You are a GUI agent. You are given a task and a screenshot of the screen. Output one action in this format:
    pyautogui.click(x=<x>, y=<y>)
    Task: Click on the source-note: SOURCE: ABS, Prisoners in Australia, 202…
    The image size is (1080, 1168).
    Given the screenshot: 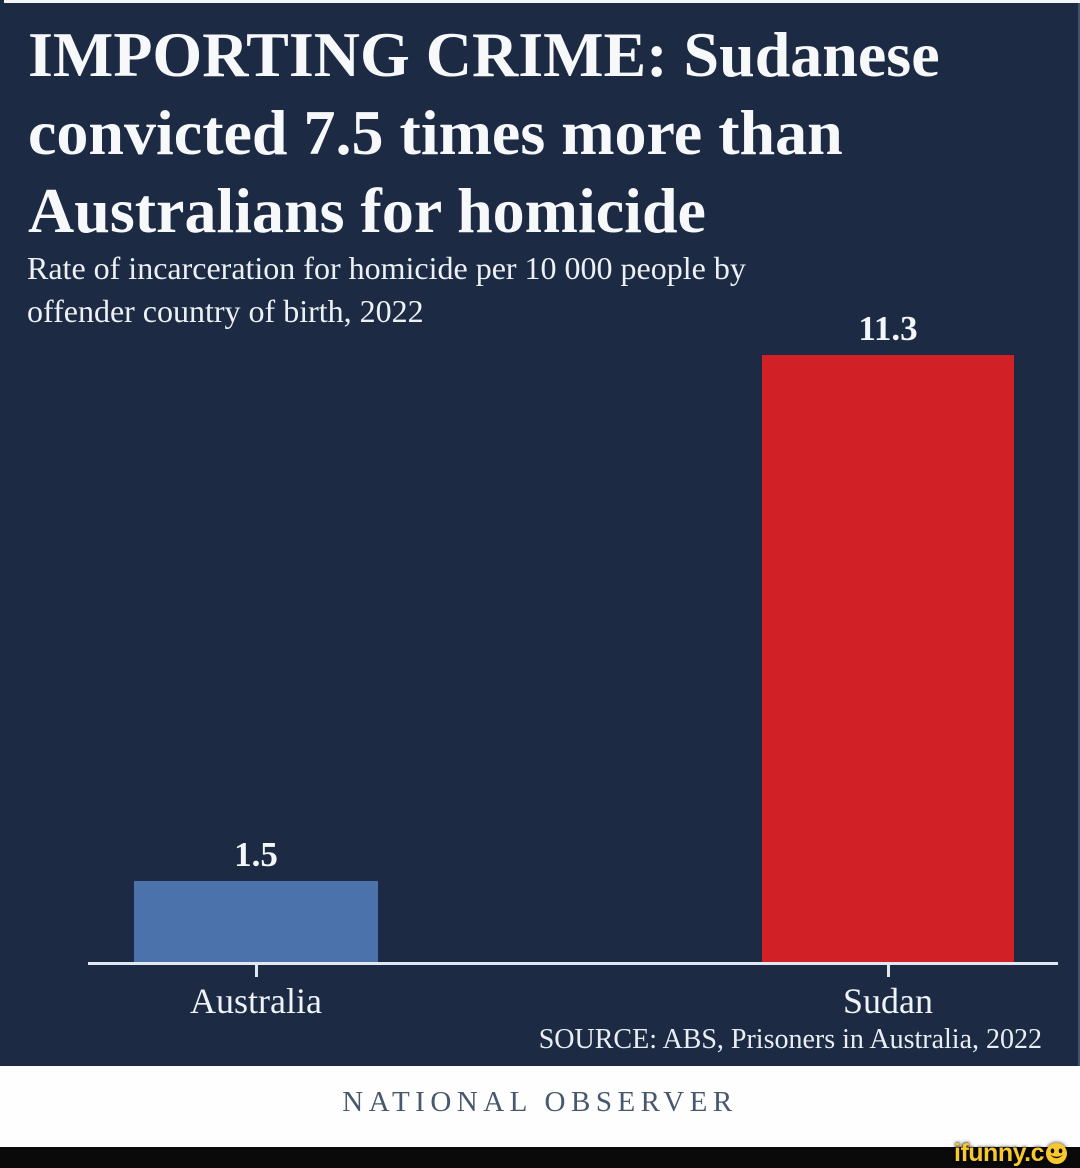 What is the action you would take?
    pyautogui.click(x=790, y=1039)
    